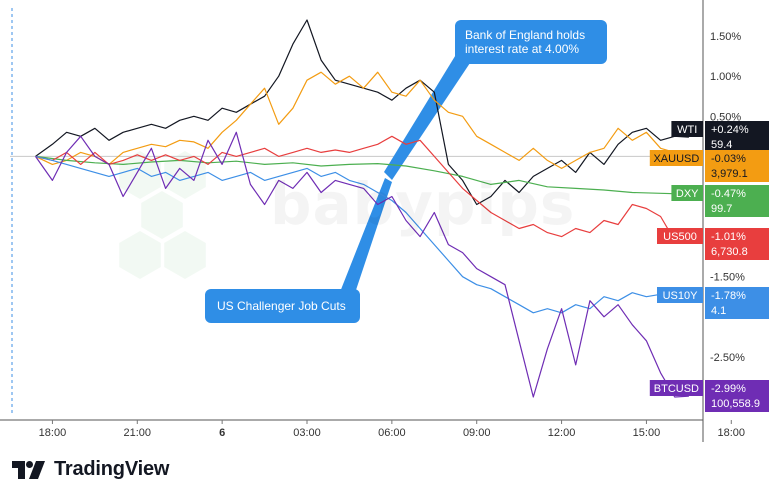  I want to click on legend-badge-change: -0.47%, so click(728, 194).